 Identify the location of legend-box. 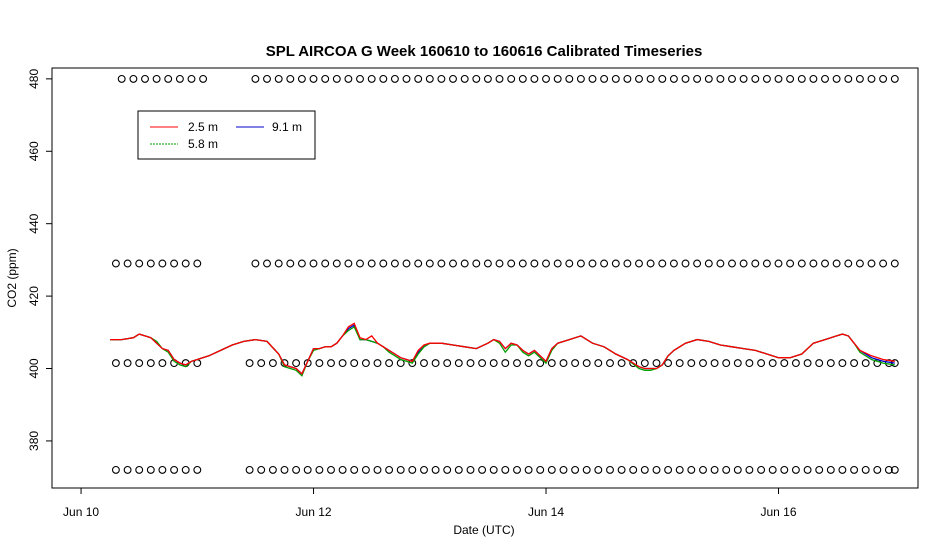
(226, 135).